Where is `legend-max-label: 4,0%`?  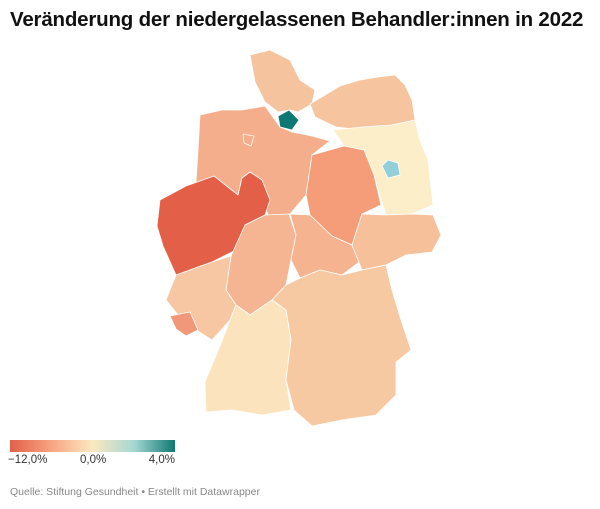 legend-max-label: 4,0% is located at coordinates (161, 460).